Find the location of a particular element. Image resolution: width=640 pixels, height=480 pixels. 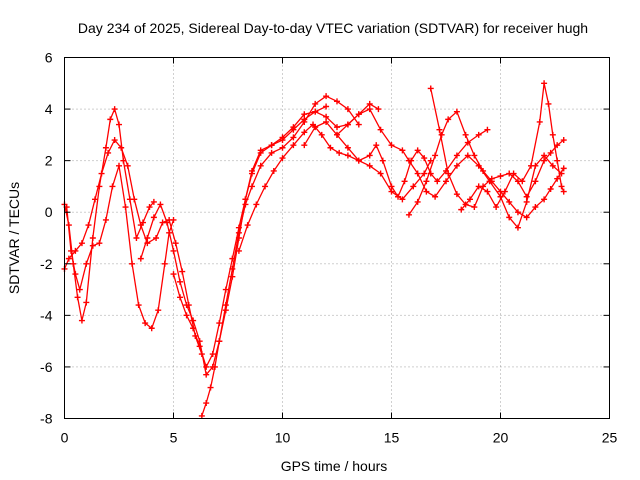

y-tick-label: -8 is located at coordinates (46, 419).